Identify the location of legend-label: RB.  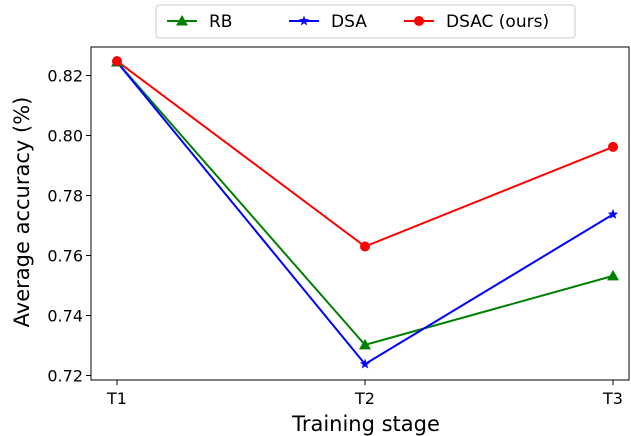
(220, 22).